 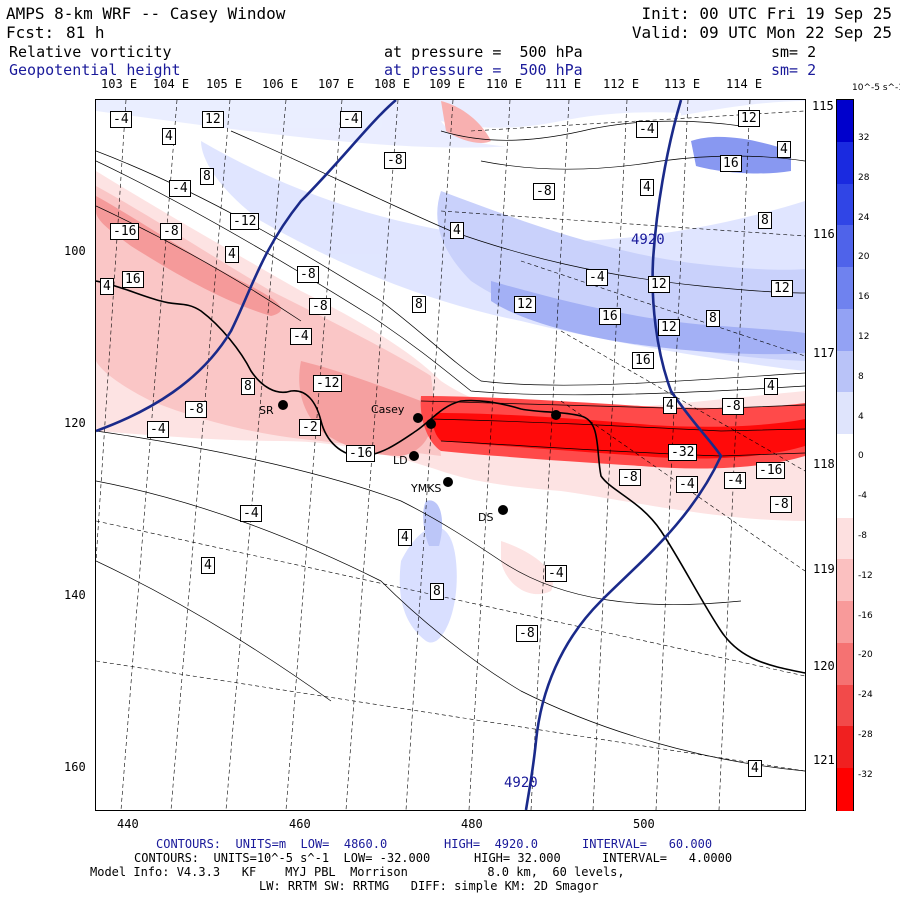 What do you see at coordinates (667, 858) in the screenshot?
I see `vorticity-contour-interval: INTERVAL= 4.0000` at bounding box center [667, 858].